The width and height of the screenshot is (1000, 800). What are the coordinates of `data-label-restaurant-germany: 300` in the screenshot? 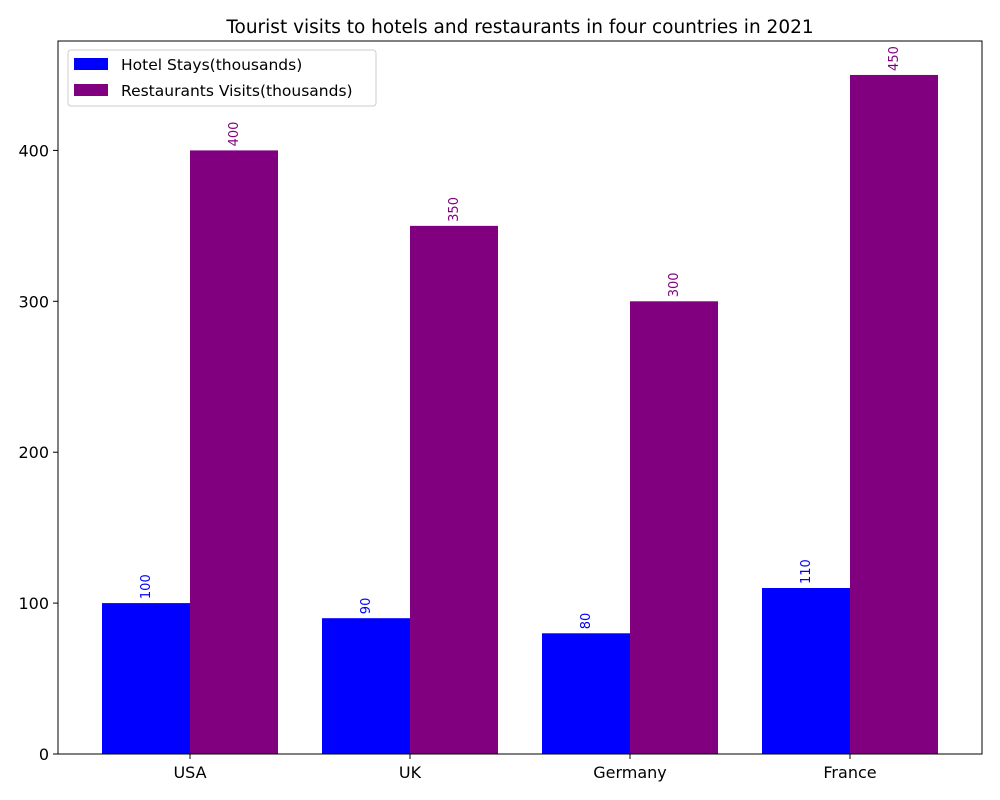 It's located at (674, 284).